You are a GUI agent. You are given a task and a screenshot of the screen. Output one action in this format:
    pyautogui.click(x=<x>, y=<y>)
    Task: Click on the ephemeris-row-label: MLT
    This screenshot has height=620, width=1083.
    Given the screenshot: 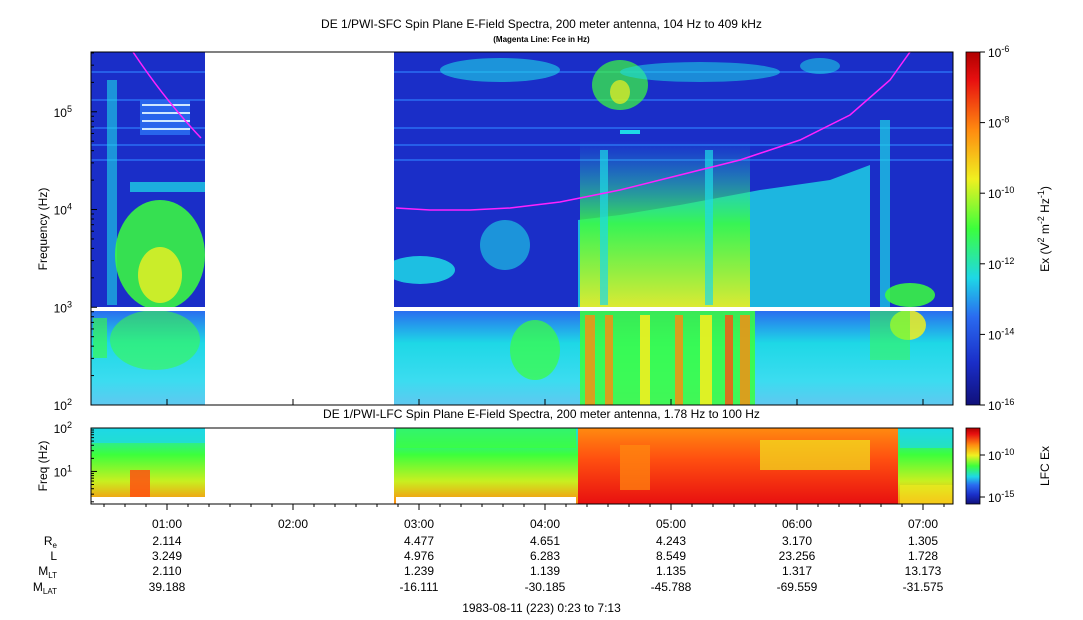 What is the action you would take?
    pyautogui.click(x=47, y=572)
    